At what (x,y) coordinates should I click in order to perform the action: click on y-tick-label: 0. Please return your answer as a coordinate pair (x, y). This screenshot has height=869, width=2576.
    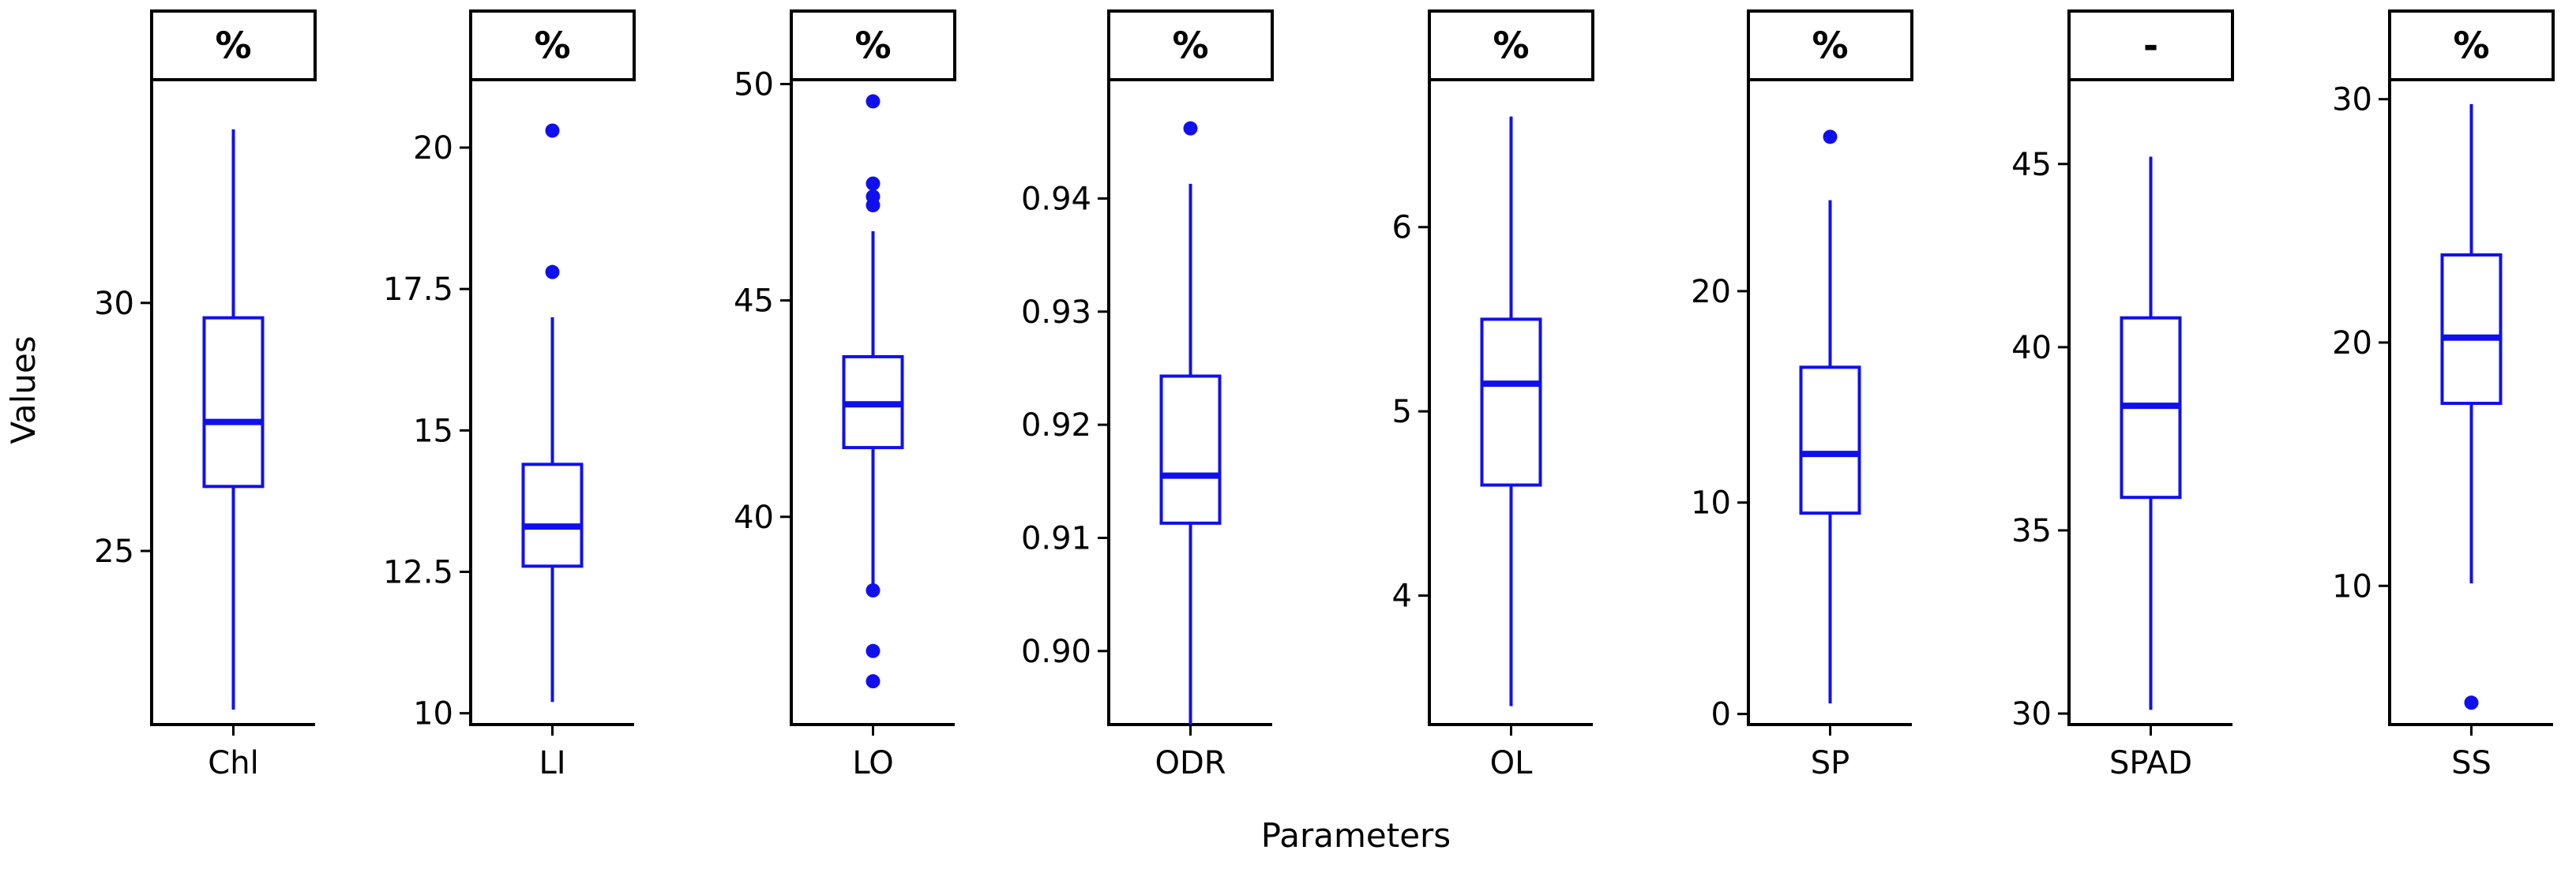
    Looking at the image, I should click on (1721, 715).